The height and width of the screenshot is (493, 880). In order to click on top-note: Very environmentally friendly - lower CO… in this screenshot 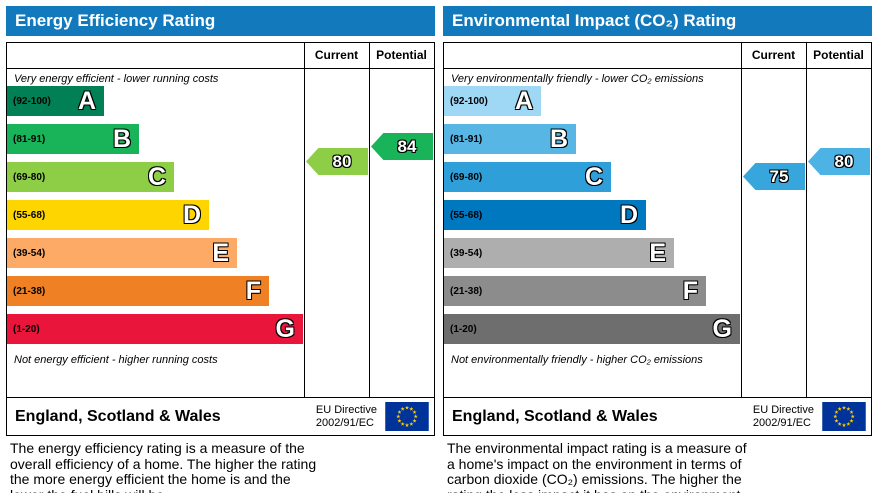, I will do `click(577, 79)`.